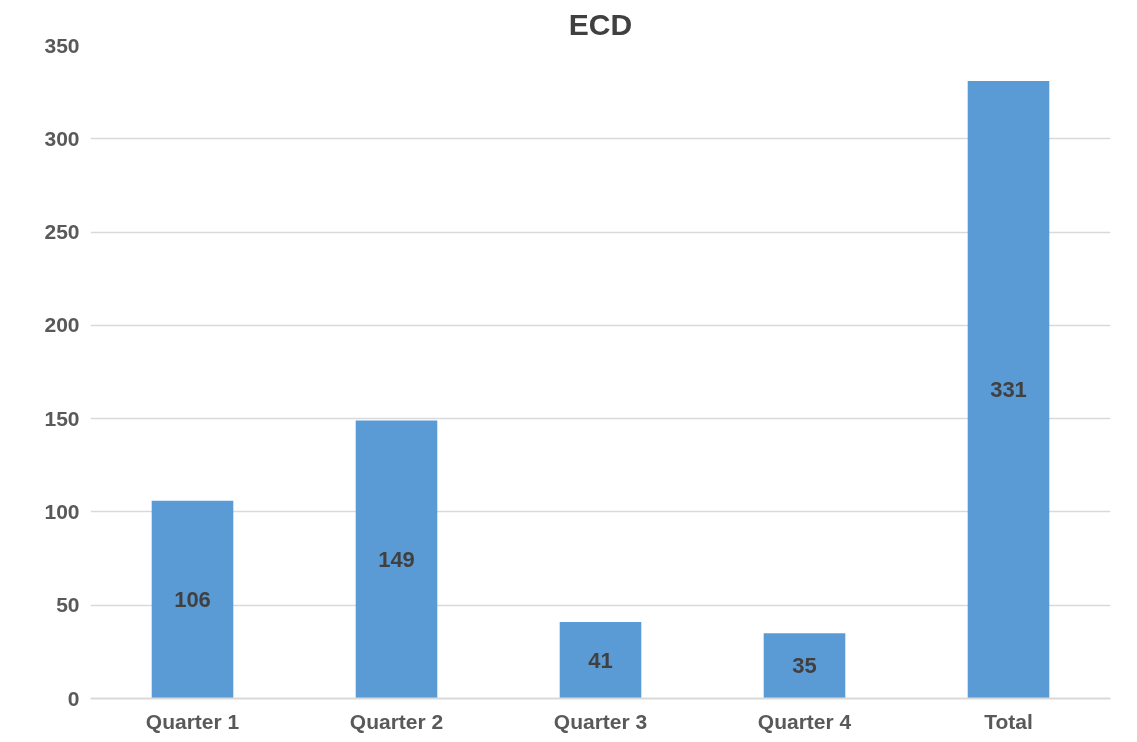 The height and width of the screenshot is (742, 1137). Describe the element at coordinates (62, 418) in the screenshot. I see `y-tick-label: 150` at that location.